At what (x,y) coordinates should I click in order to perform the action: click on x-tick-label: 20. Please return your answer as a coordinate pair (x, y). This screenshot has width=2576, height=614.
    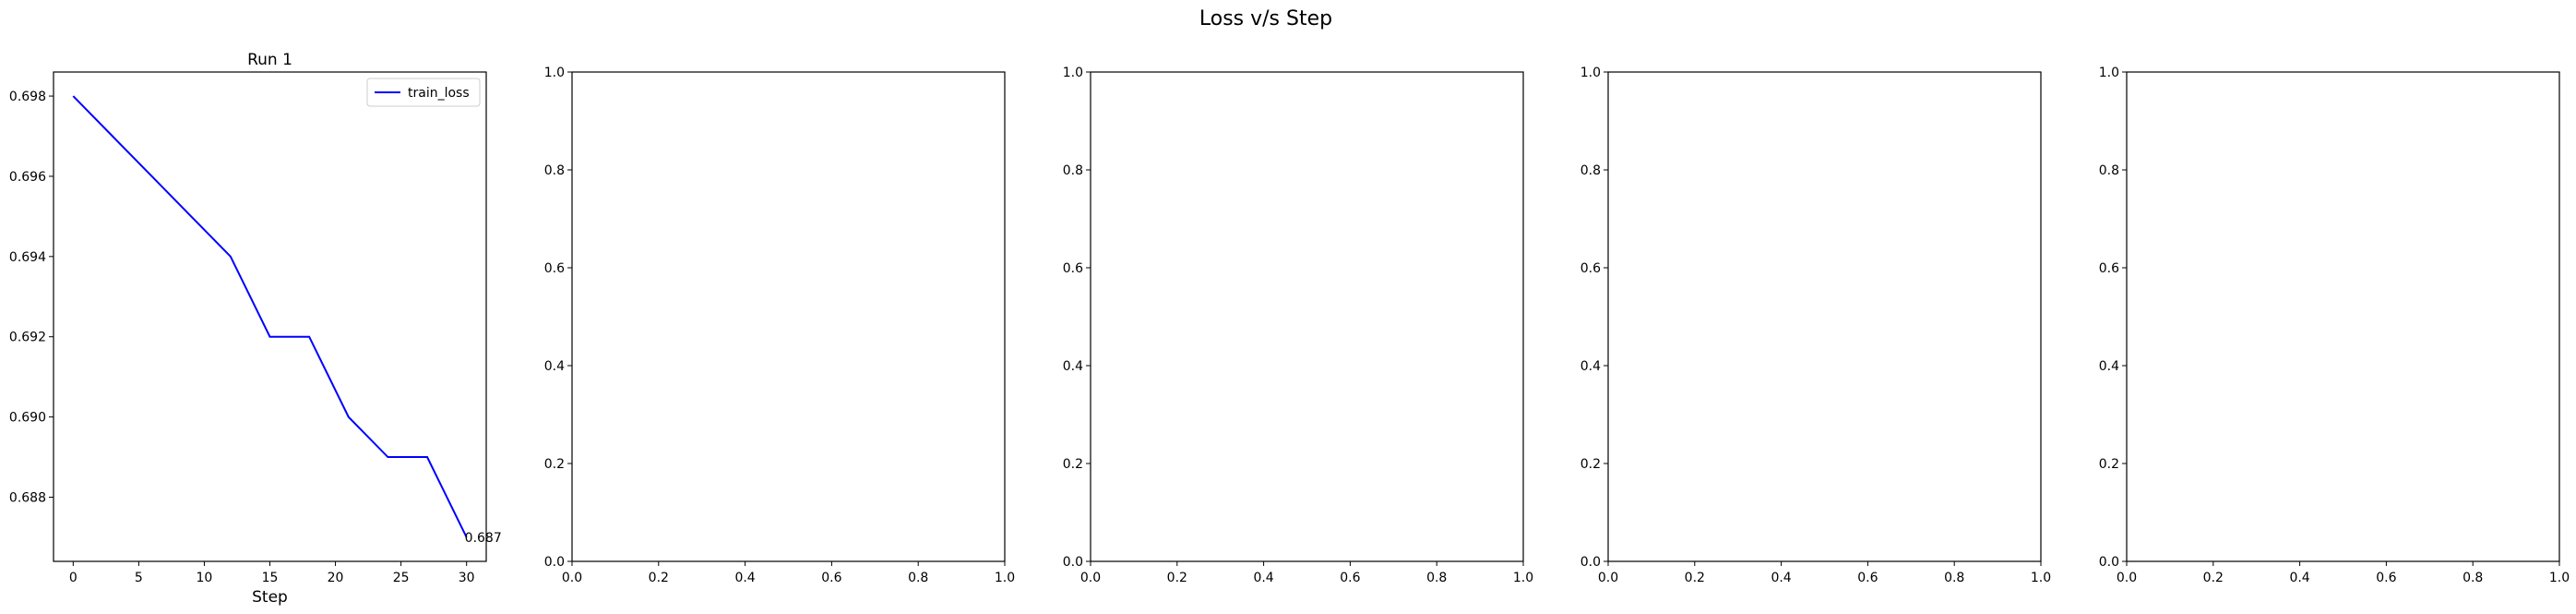
    Looking at the image, I should click on (336, 578).